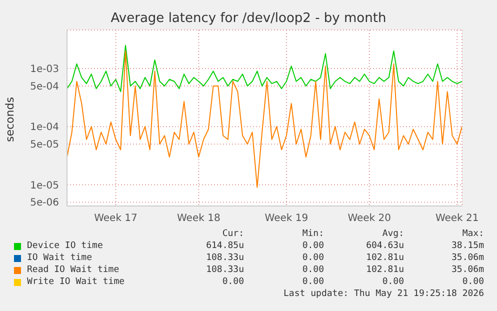 The height and width of the screenshot is (311, 497). Describe the element at coordinates (116, 218) in the screenshot. I see `x-tick-label: Week 17` at that location.